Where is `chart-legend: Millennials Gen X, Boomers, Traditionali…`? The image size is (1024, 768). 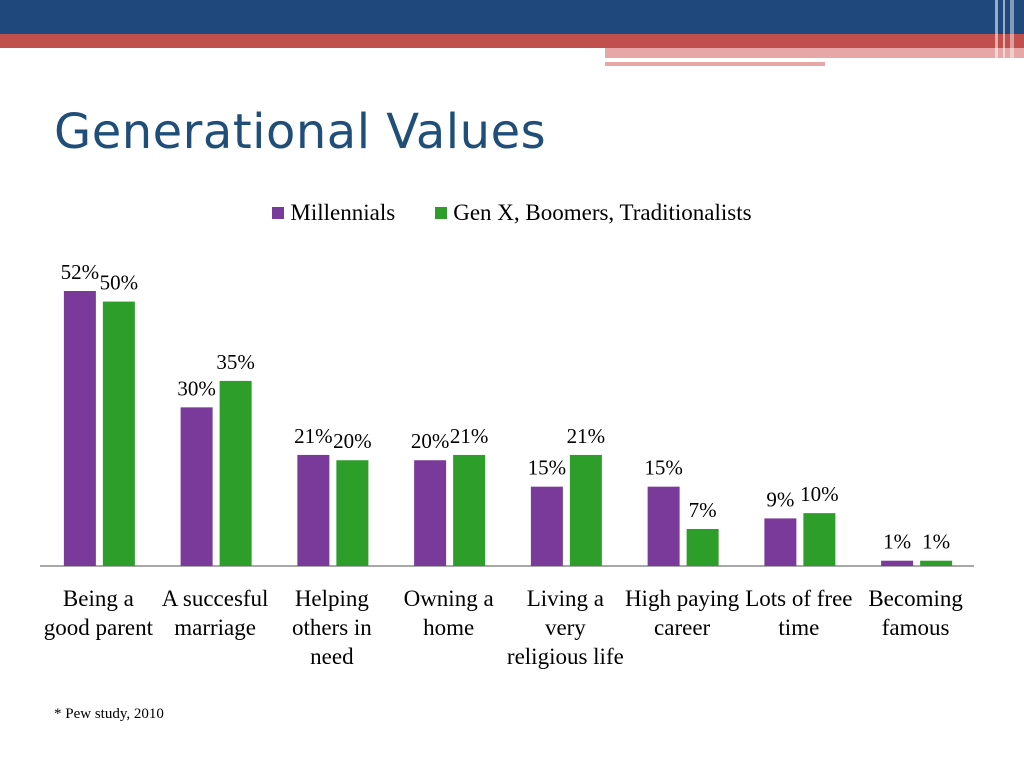
chart-legend: Millennials Gen X, Boomers, Traditionali… is located at coordinates (512, 213).